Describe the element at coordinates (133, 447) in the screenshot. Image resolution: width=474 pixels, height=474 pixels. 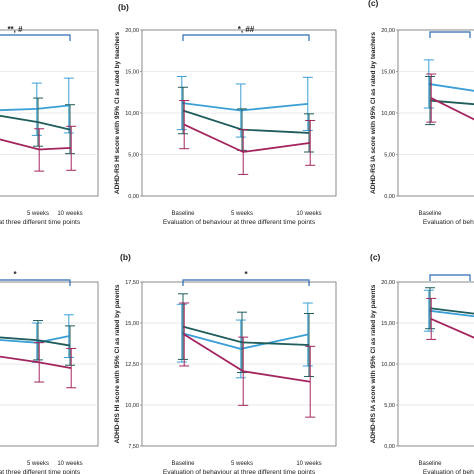
I see `y-tick-label: 7,50` at that location.